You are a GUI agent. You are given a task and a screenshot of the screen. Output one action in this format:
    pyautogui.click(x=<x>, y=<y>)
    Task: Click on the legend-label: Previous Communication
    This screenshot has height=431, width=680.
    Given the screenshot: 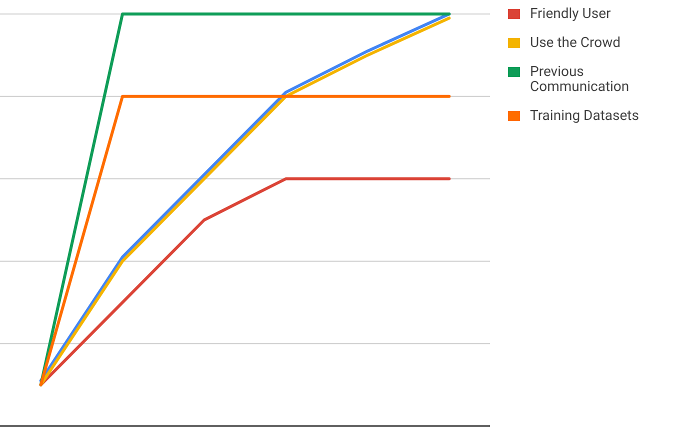 What is the action you would take?
    pyautogui.click(x=580, y=79)
    